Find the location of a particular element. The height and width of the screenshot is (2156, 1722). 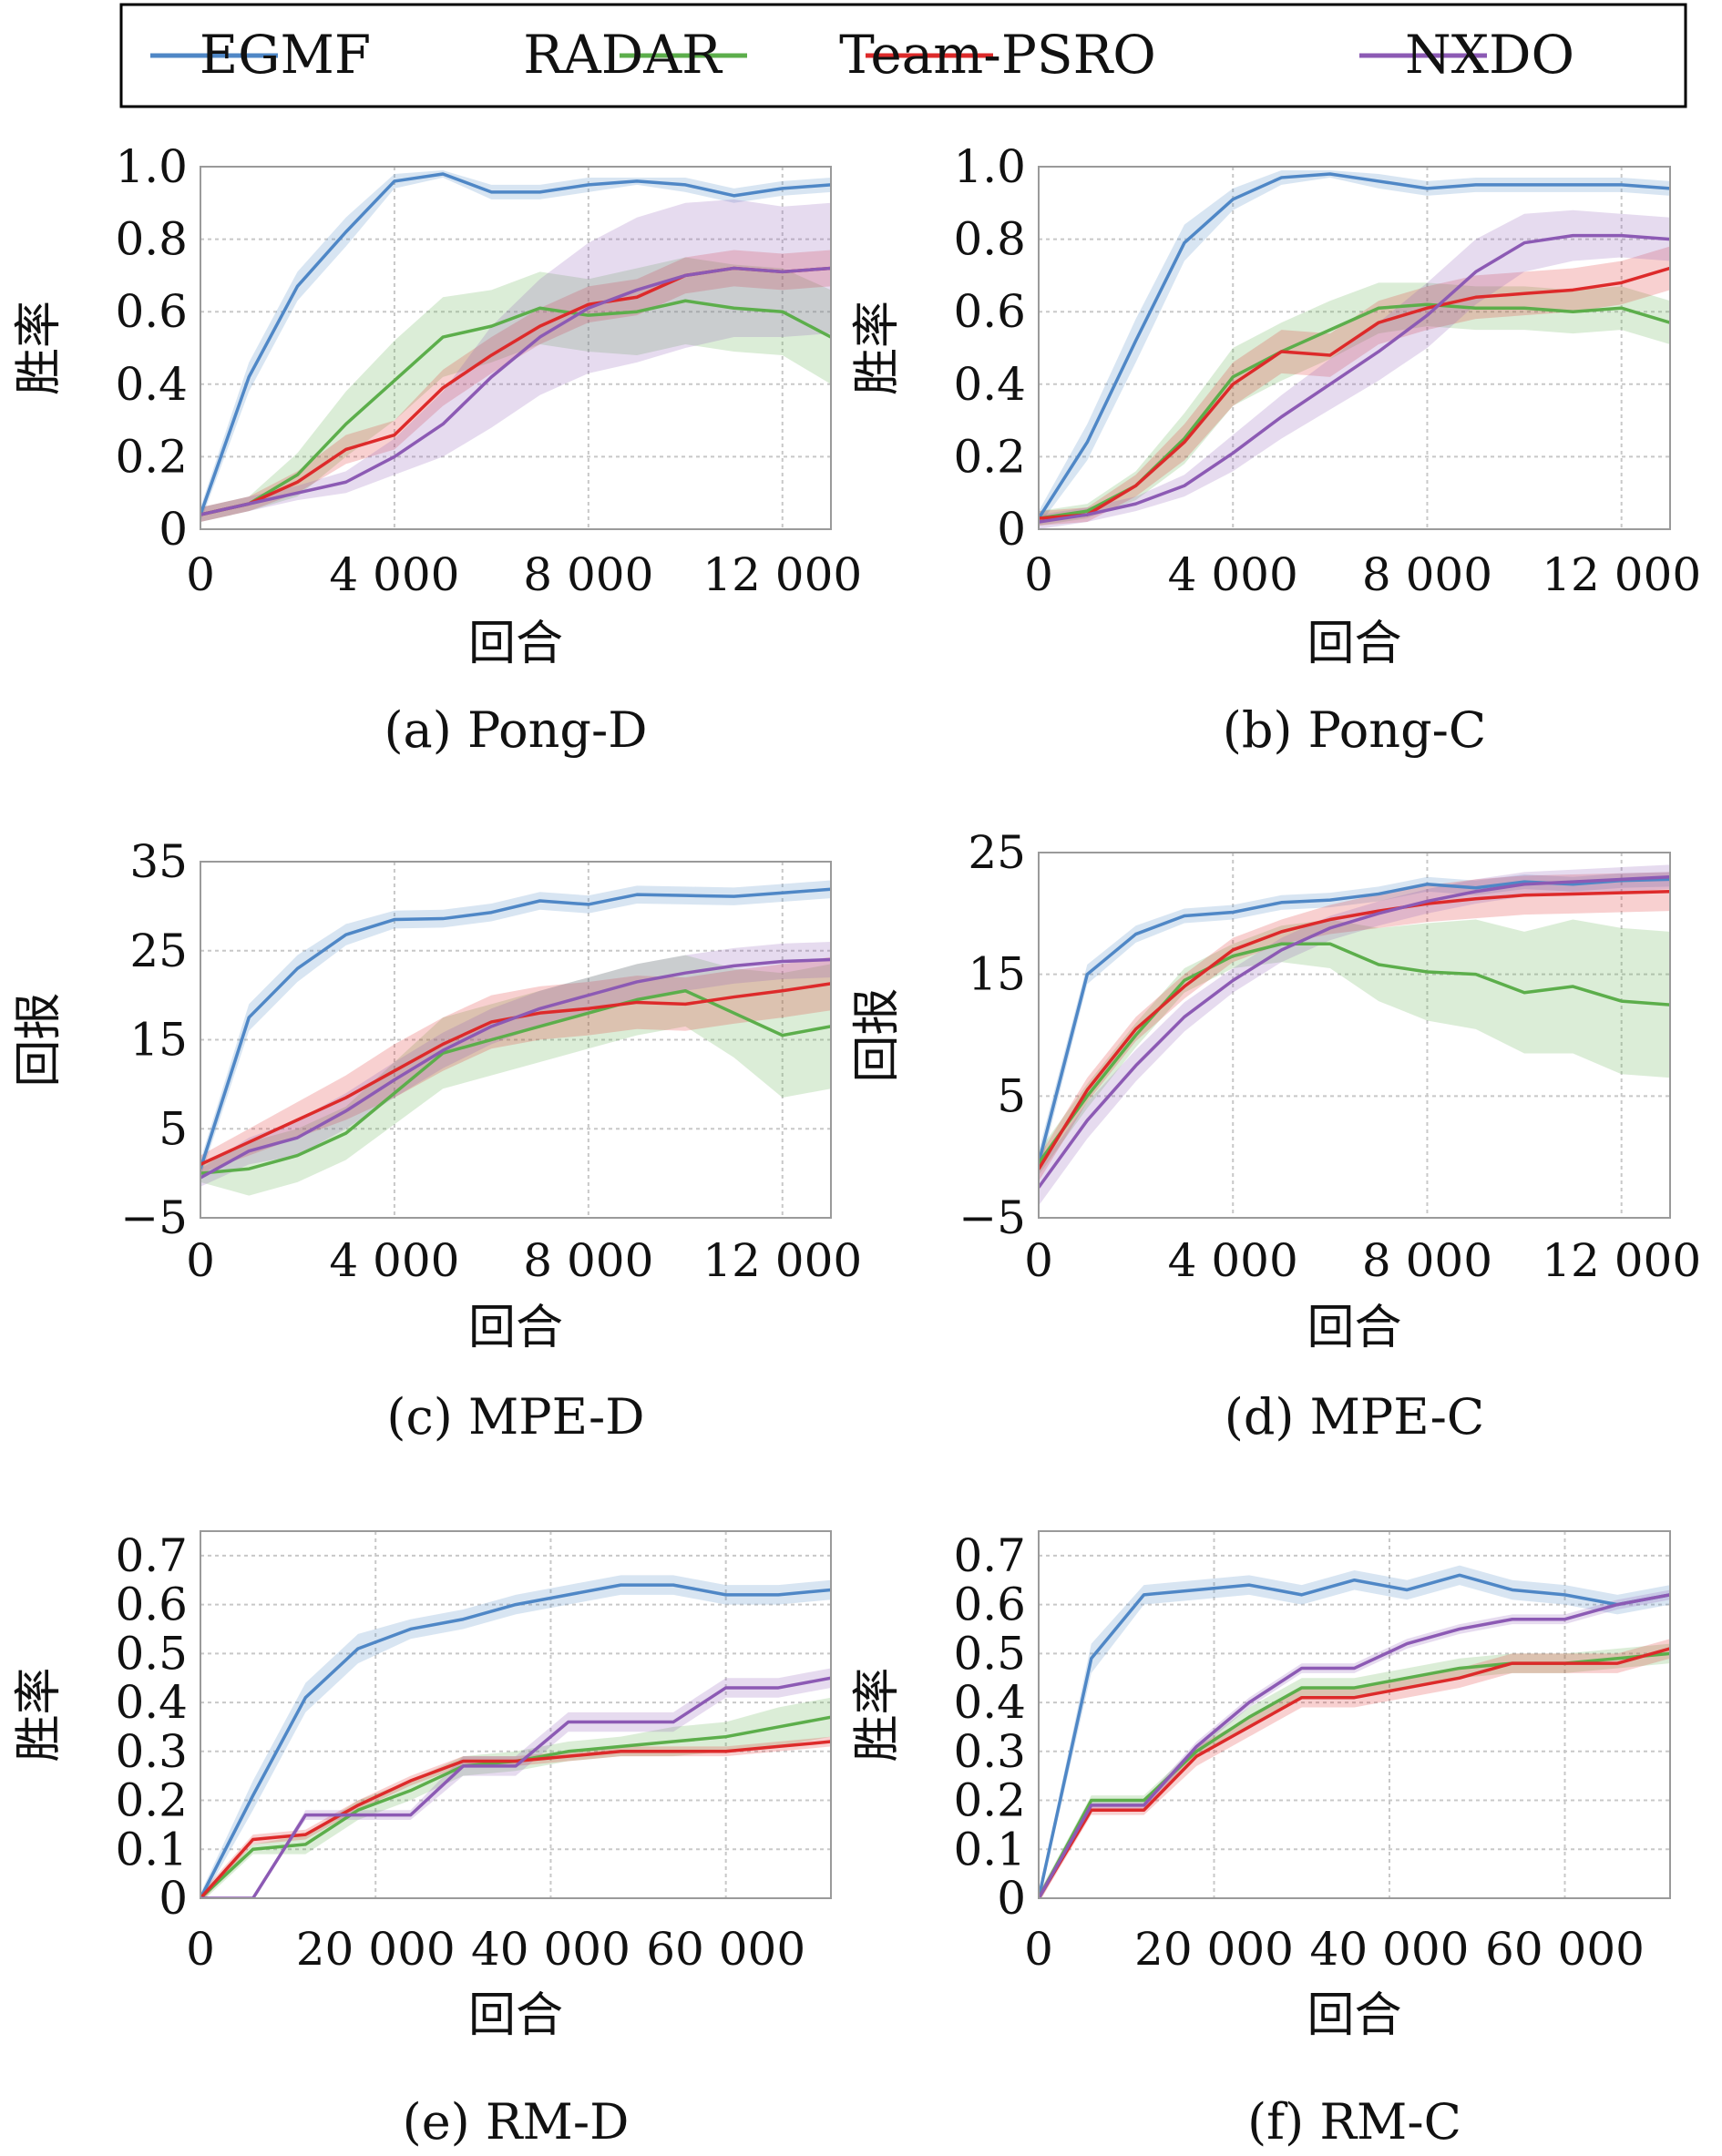

y-tick-label: 15 is located at coordinates (997, 975).